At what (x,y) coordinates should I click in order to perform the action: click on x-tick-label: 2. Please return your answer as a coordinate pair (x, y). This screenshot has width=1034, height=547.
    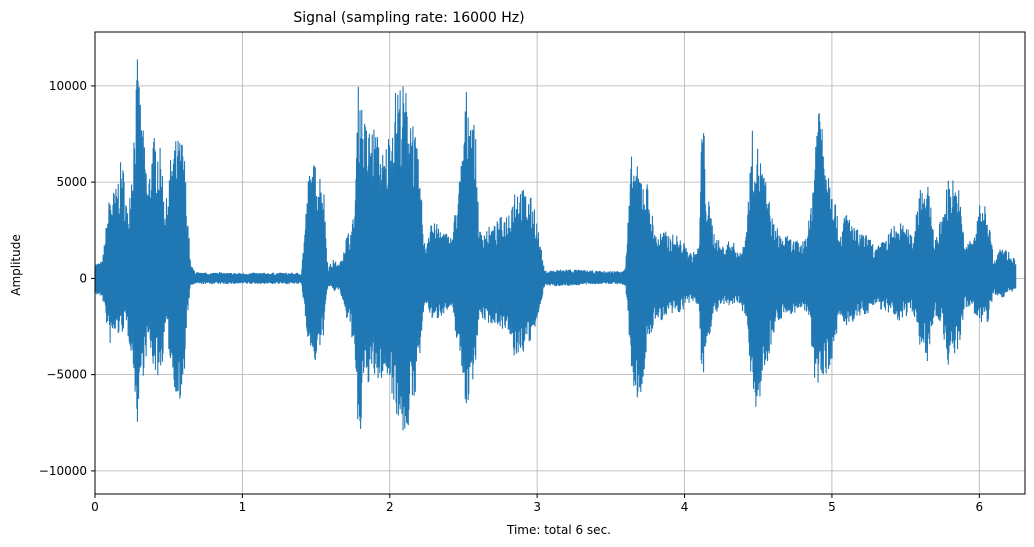
    Looking at the image, I should click on (390, 507).